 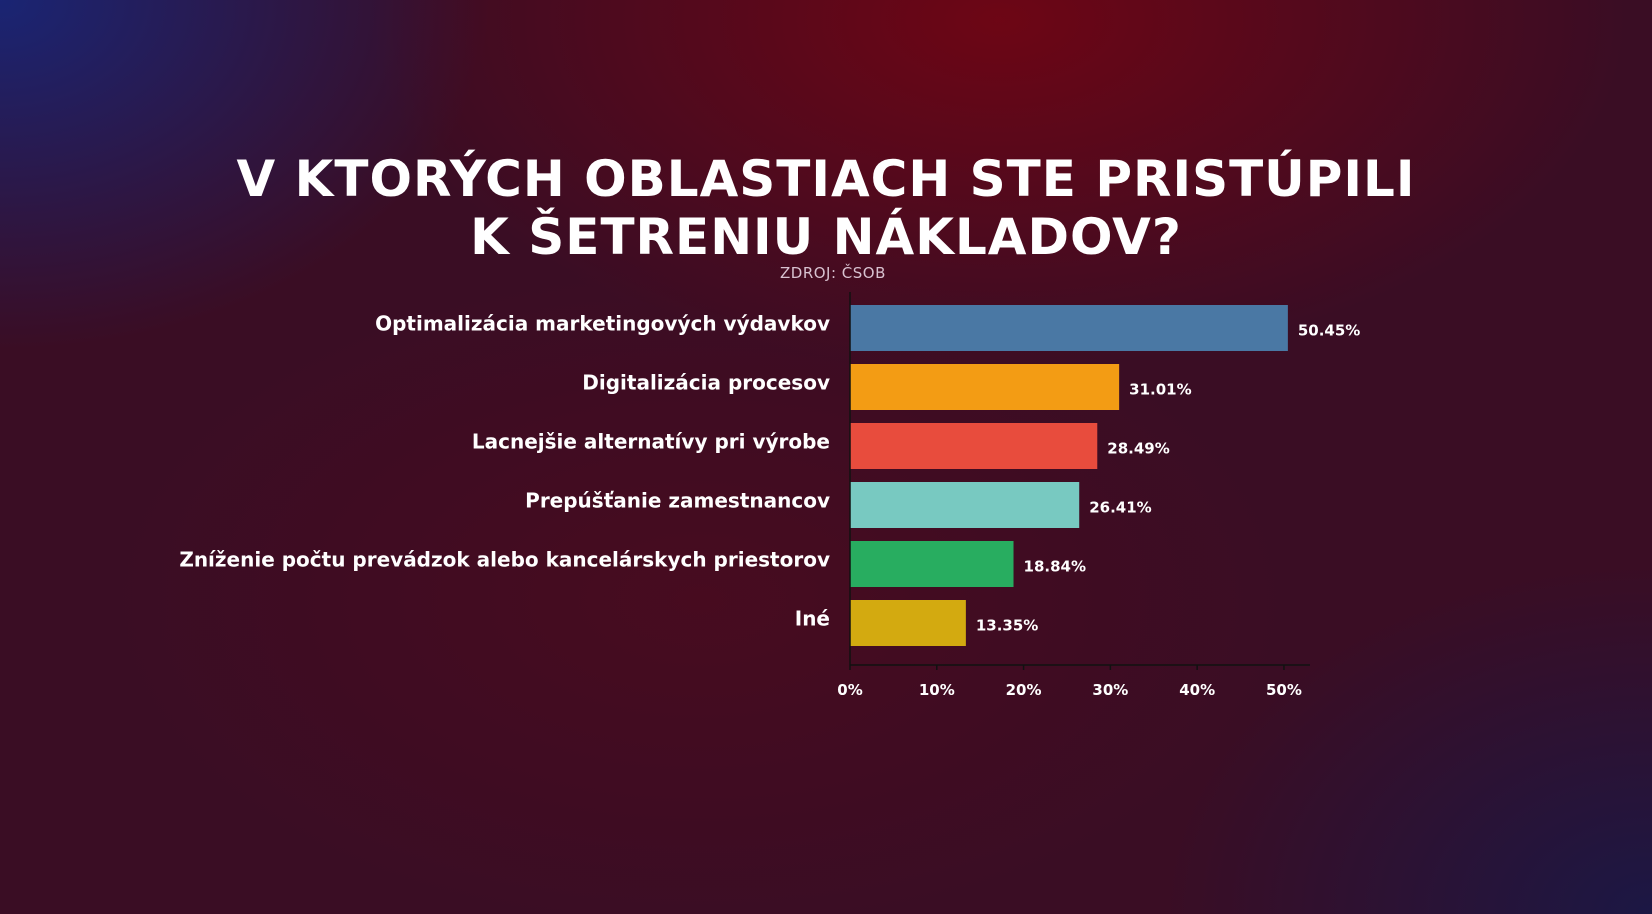 What do you see at coordinates (1168, 478) in the screenshot?
I see `value-labels-group: 50.45% 31.01% 28.49% 26.41% 18.84% 13.35%` at bounding box center [1168, 478].